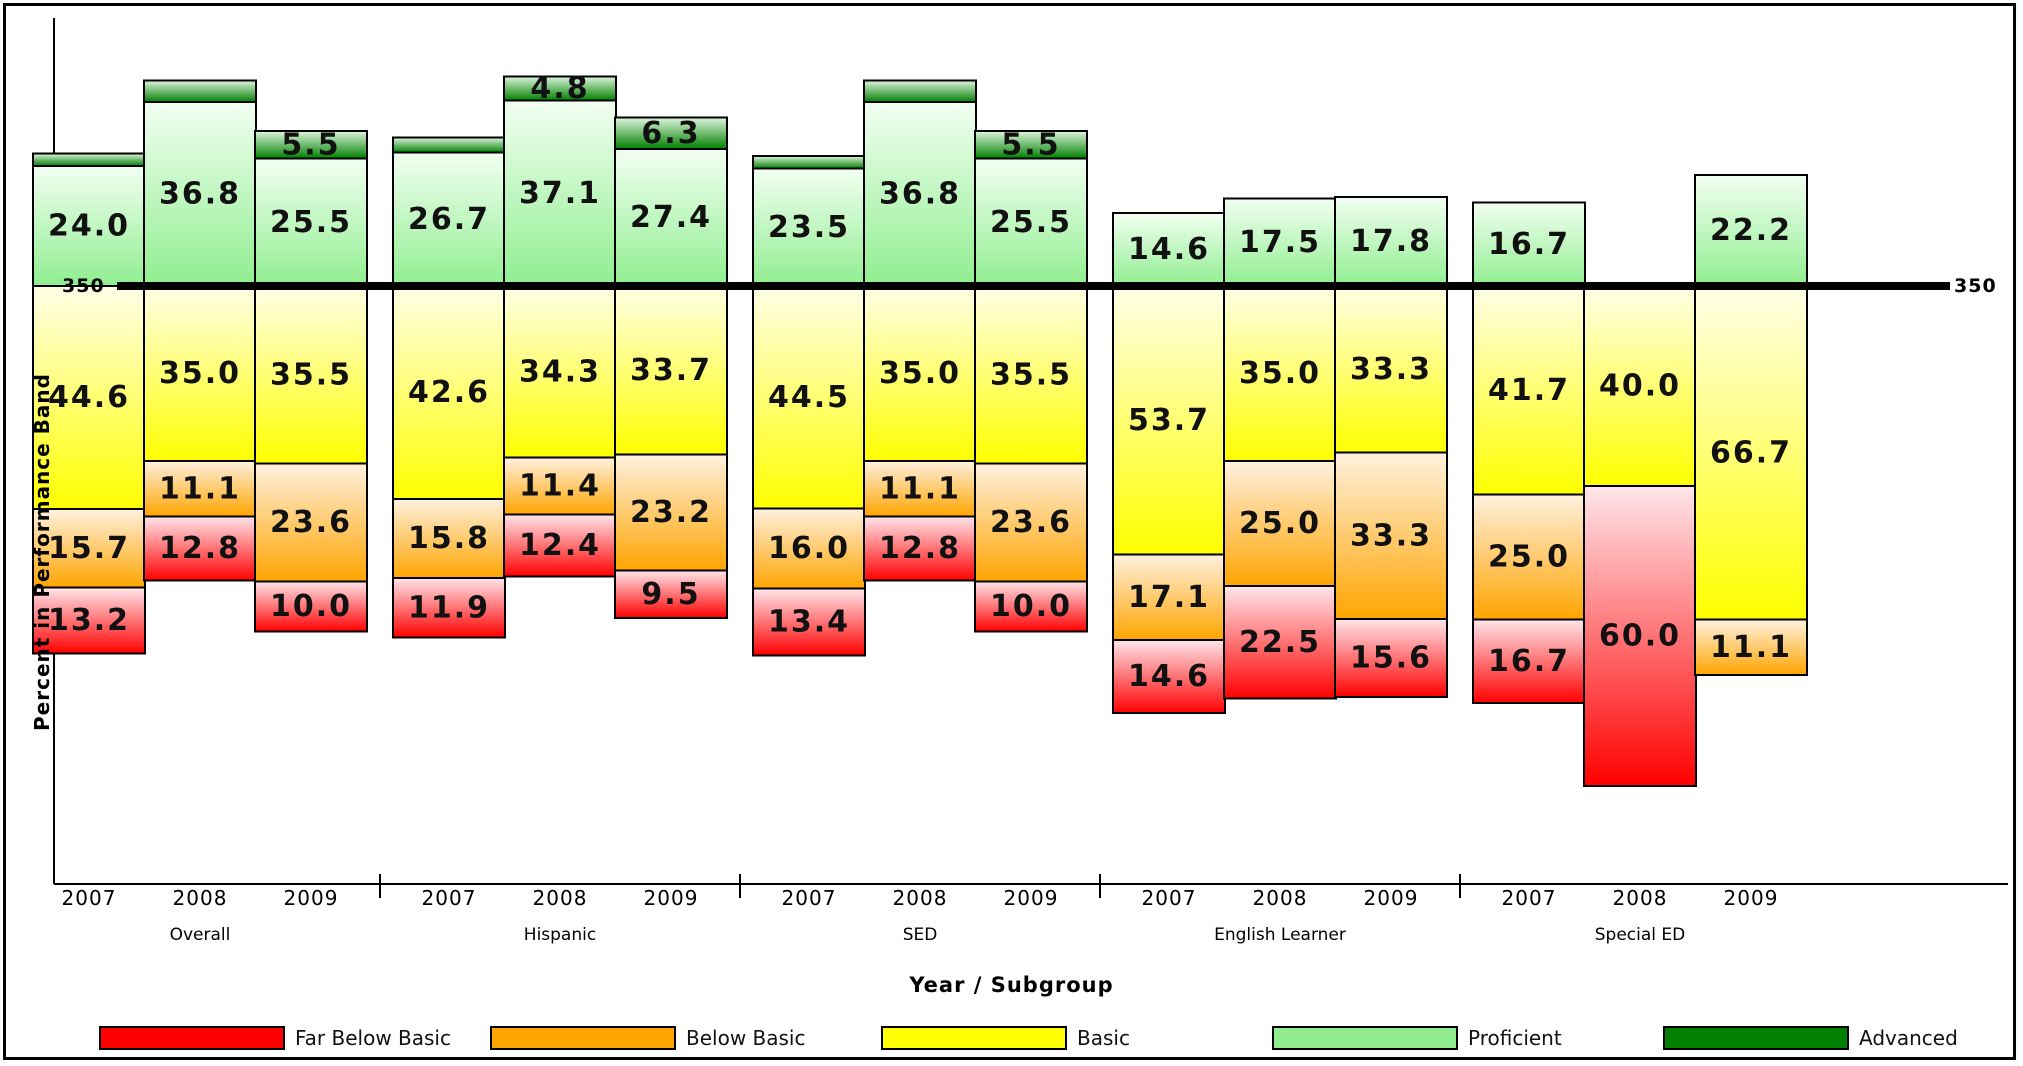 The width and height of the screenshot is (2023, 1066). I want to click on data-label: 9.5, so click(670, 594).